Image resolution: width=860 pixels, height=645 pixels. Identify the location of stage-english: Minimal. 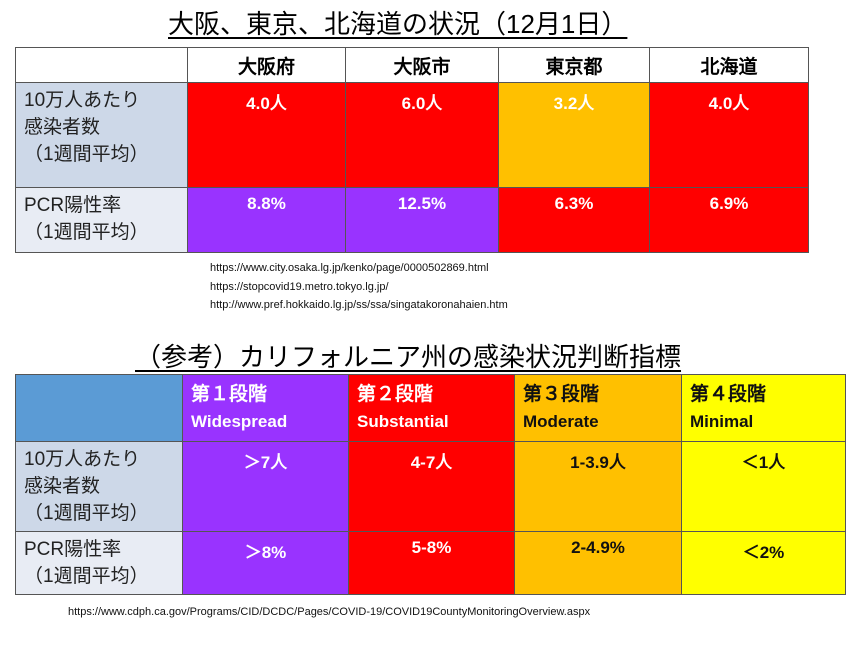
(722, 421).